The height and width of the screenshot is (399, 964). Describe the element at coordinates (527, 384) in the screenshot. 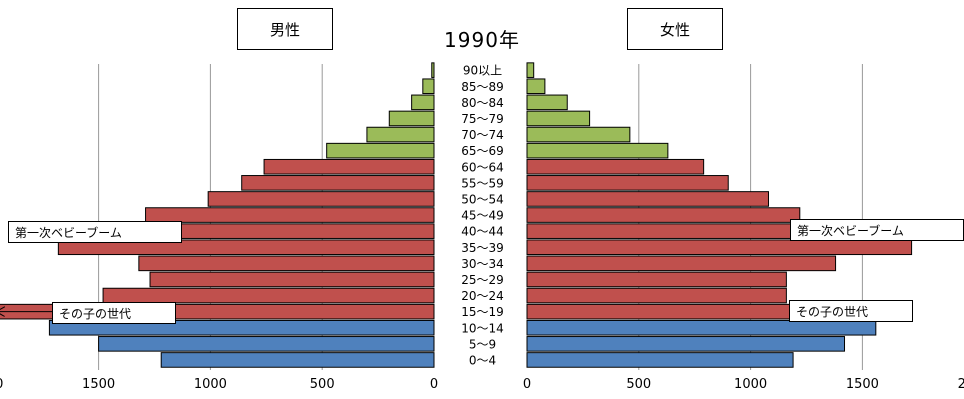

I see `x-tick-female-0: 0` at that location.